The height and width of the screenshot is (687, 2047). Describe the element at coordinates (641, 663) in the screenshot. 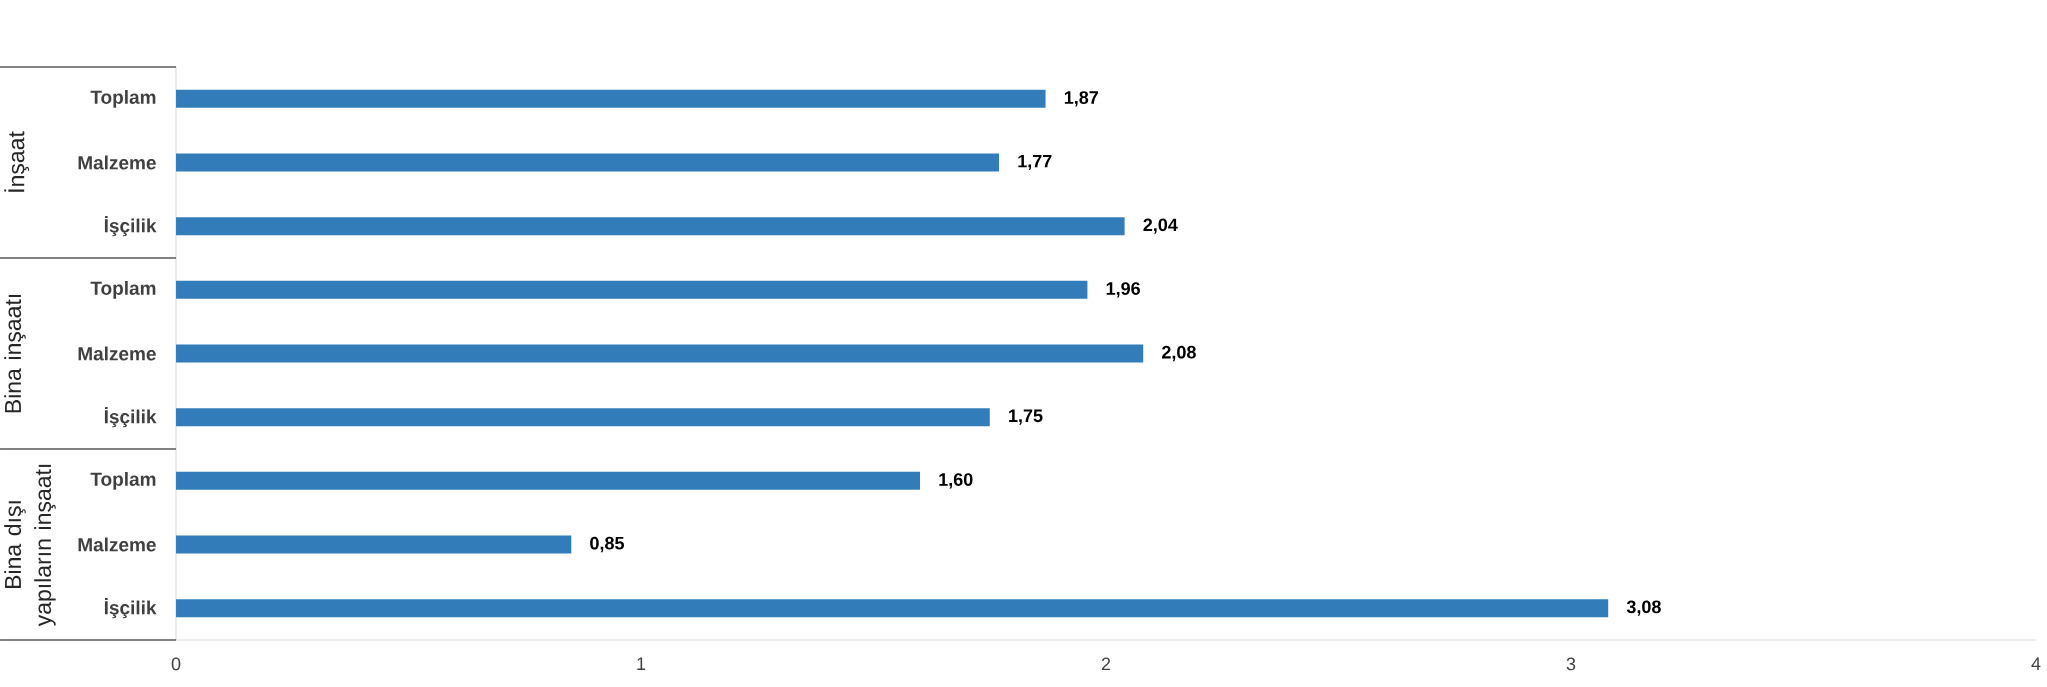

I see `x-tick-label: 1` at that location.